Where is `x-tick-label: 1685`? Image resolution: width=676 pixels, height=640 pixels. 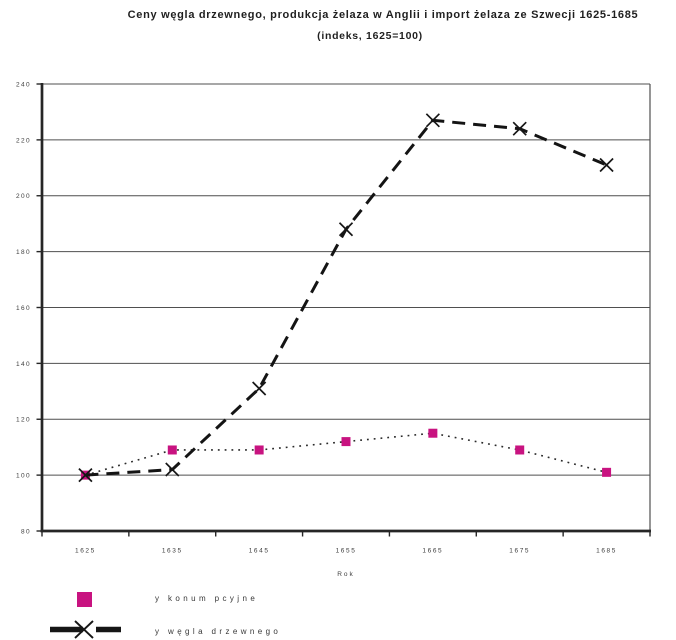 x-tick-label: 1685 is located at coordinates (606, 551).